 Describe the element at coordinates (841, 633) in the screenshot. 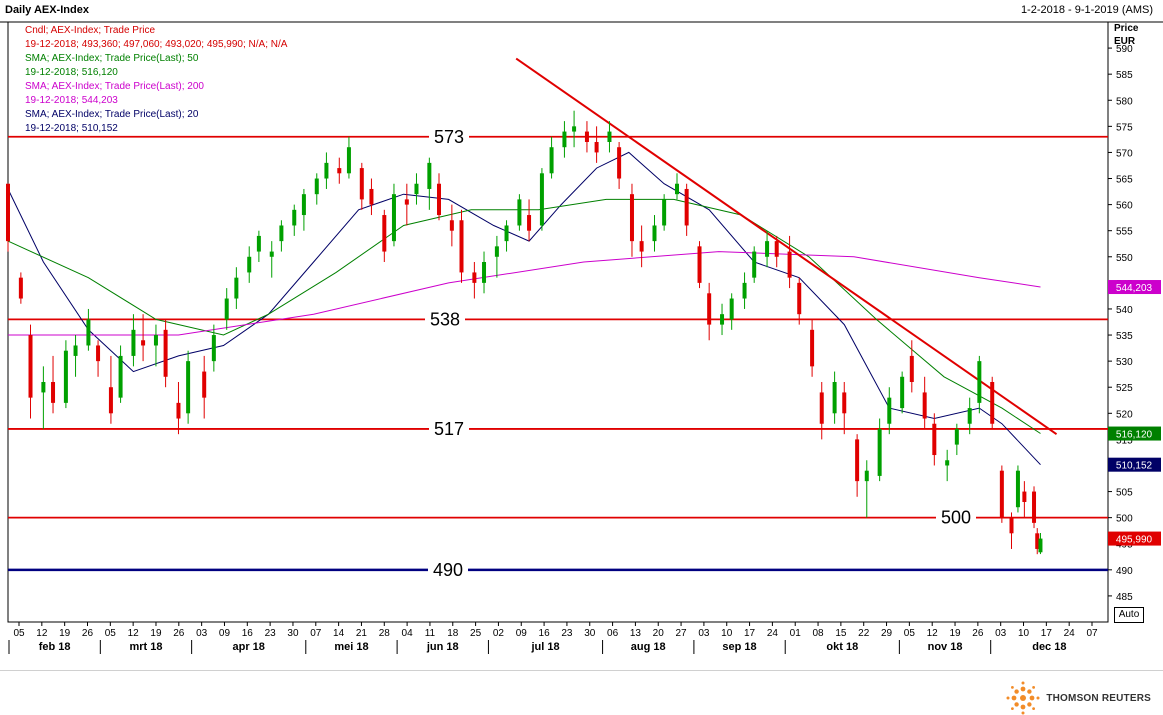

I see `x-tick-label: 15` at that location.